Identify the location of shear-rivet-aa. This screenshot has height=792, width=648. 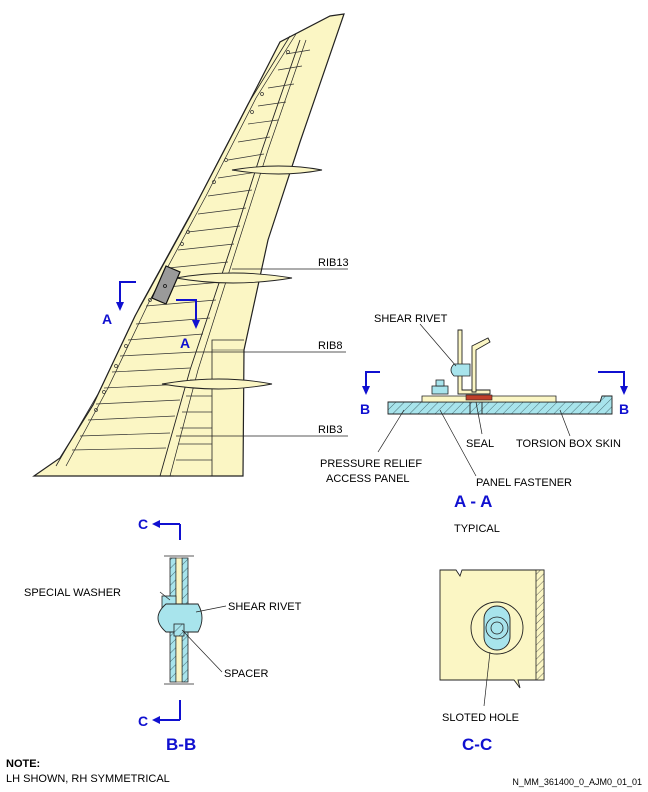
(460, 370).